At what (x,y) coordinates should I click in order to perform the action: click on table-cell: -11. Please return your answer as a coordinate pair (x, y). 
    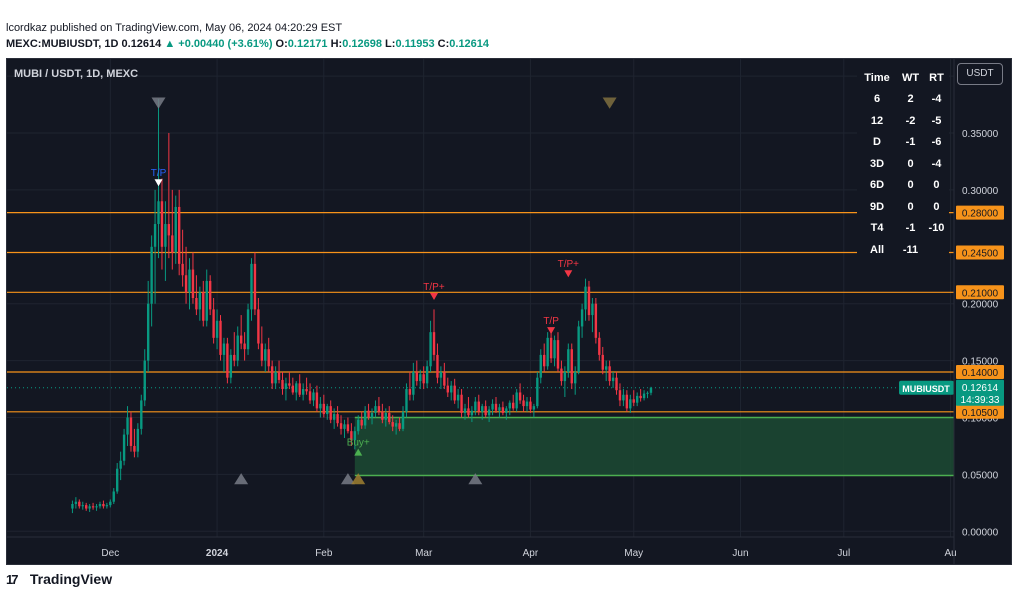
    Looking at the image, I should click on (910, 249).